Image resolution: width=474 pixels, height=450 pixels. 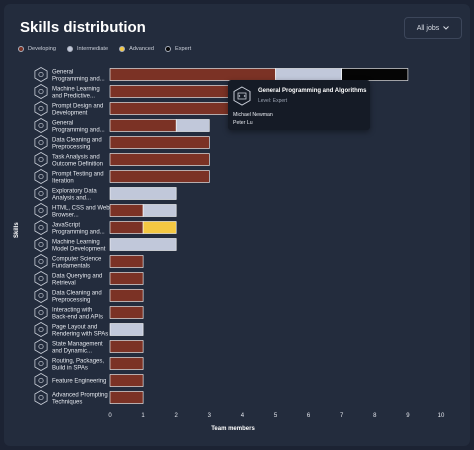 What do you see at coordinates (81, 209) in the screenshot?
I see `y-tick-label-line: HTML, CSS and Web` at bounding box center [81, 209].